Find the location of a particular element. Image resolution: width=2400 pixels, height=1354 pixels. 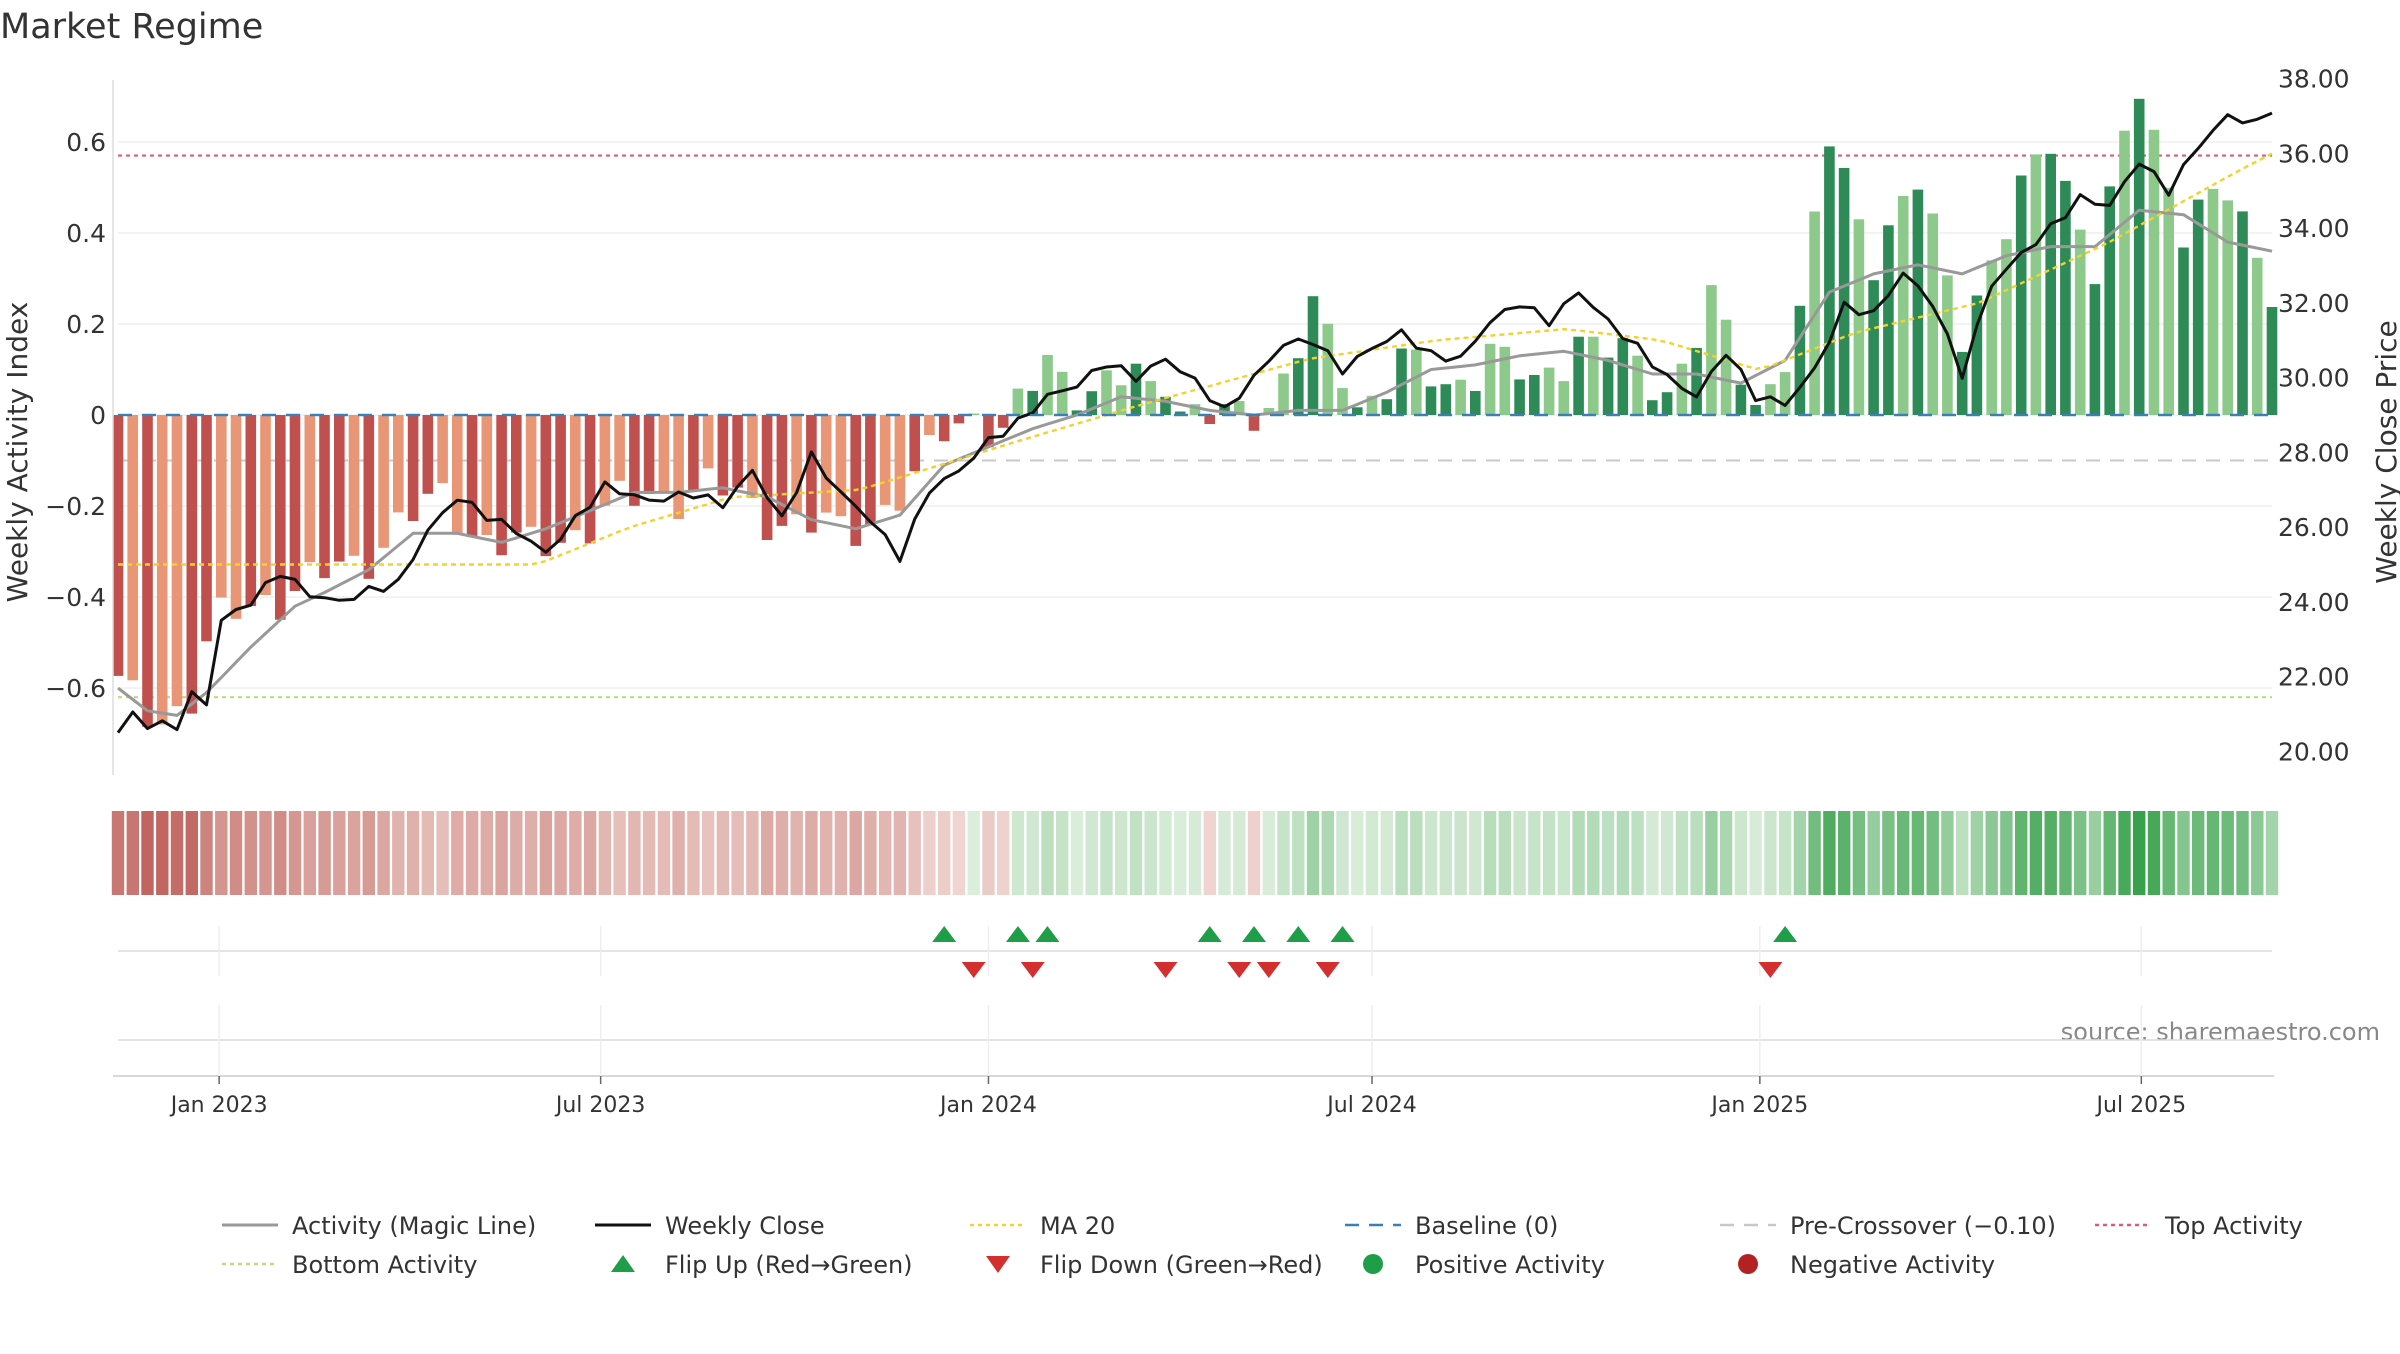

legend-label: Flip Up (Red→Green) is located at coordinates (789, 1265).